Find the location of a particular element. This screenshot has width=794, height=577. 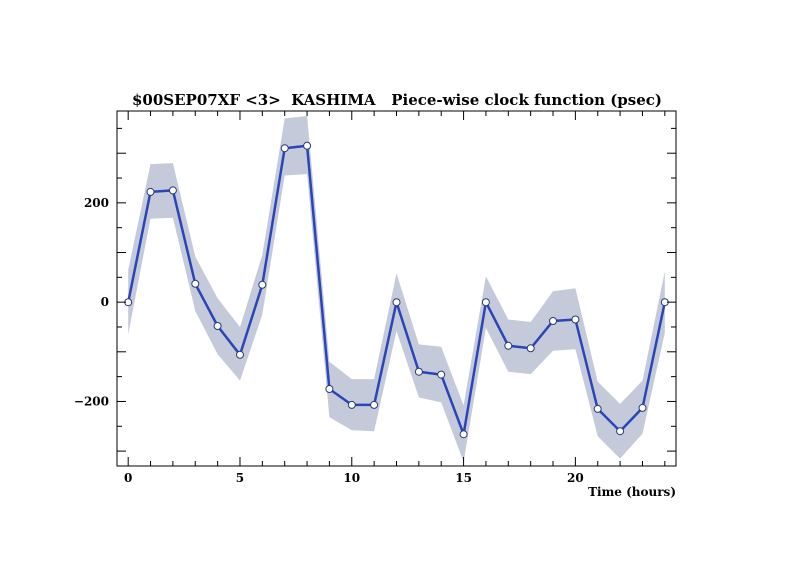

x-tick-label: 10 is located at coordinates (351, 478).